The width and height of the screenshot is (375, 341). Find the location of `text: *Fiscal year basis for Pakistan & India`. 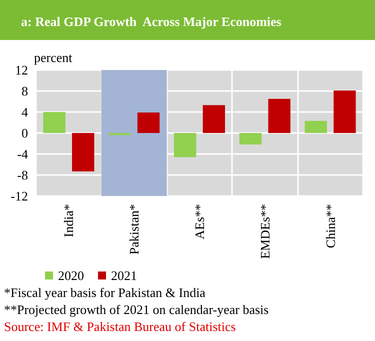

text: *Fiscal year basis for Pakistan & India is located at coordinates (105, 292).